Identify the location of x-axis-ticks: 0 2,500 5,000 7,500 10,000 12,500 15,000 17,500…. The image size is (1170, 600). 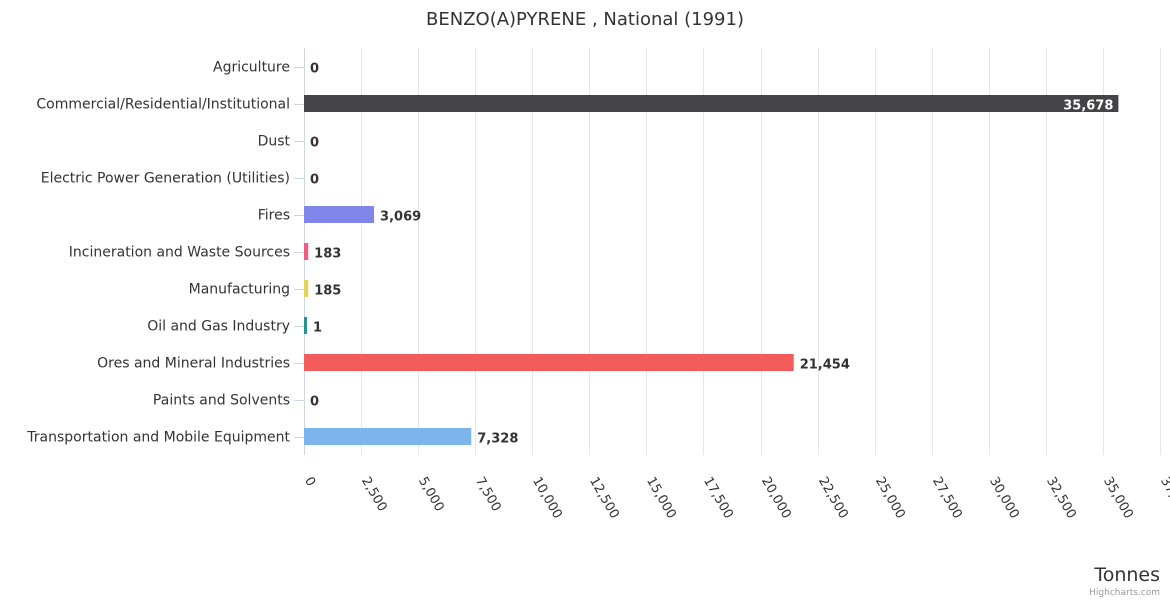
(735, 498).